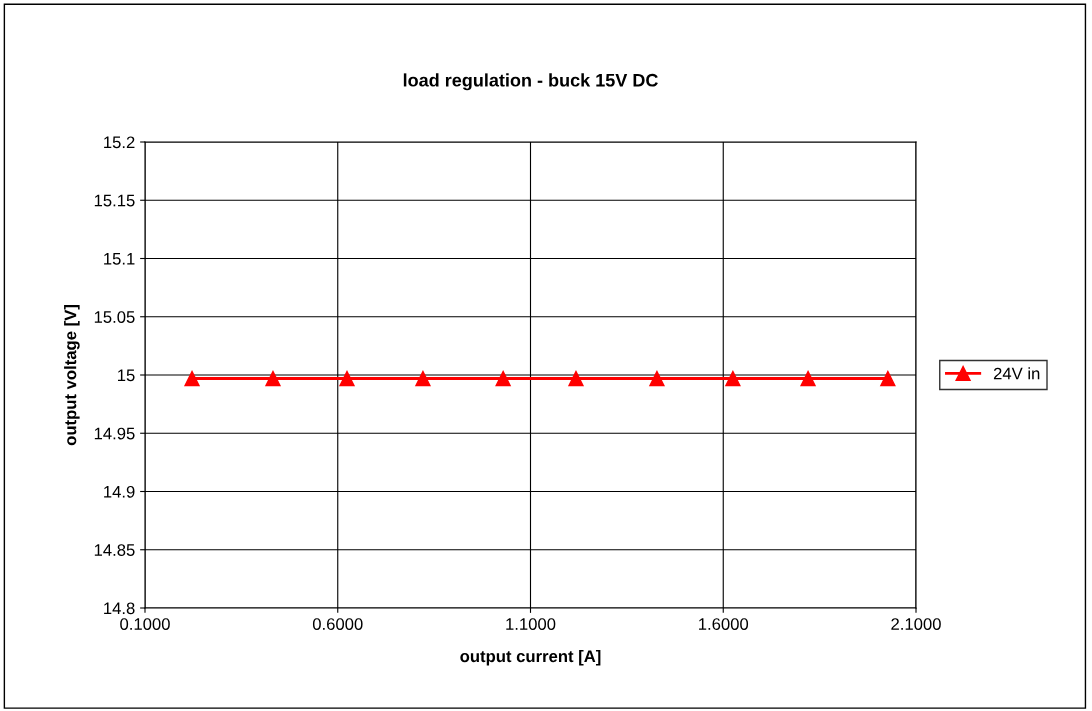 Image resolution: width=1092 pixels, height=711 pixels. What do you see at coordinates (724, 624) in the screenshot?
I see `x-tick-label: 1.6000` at bounding box center [724, 624].